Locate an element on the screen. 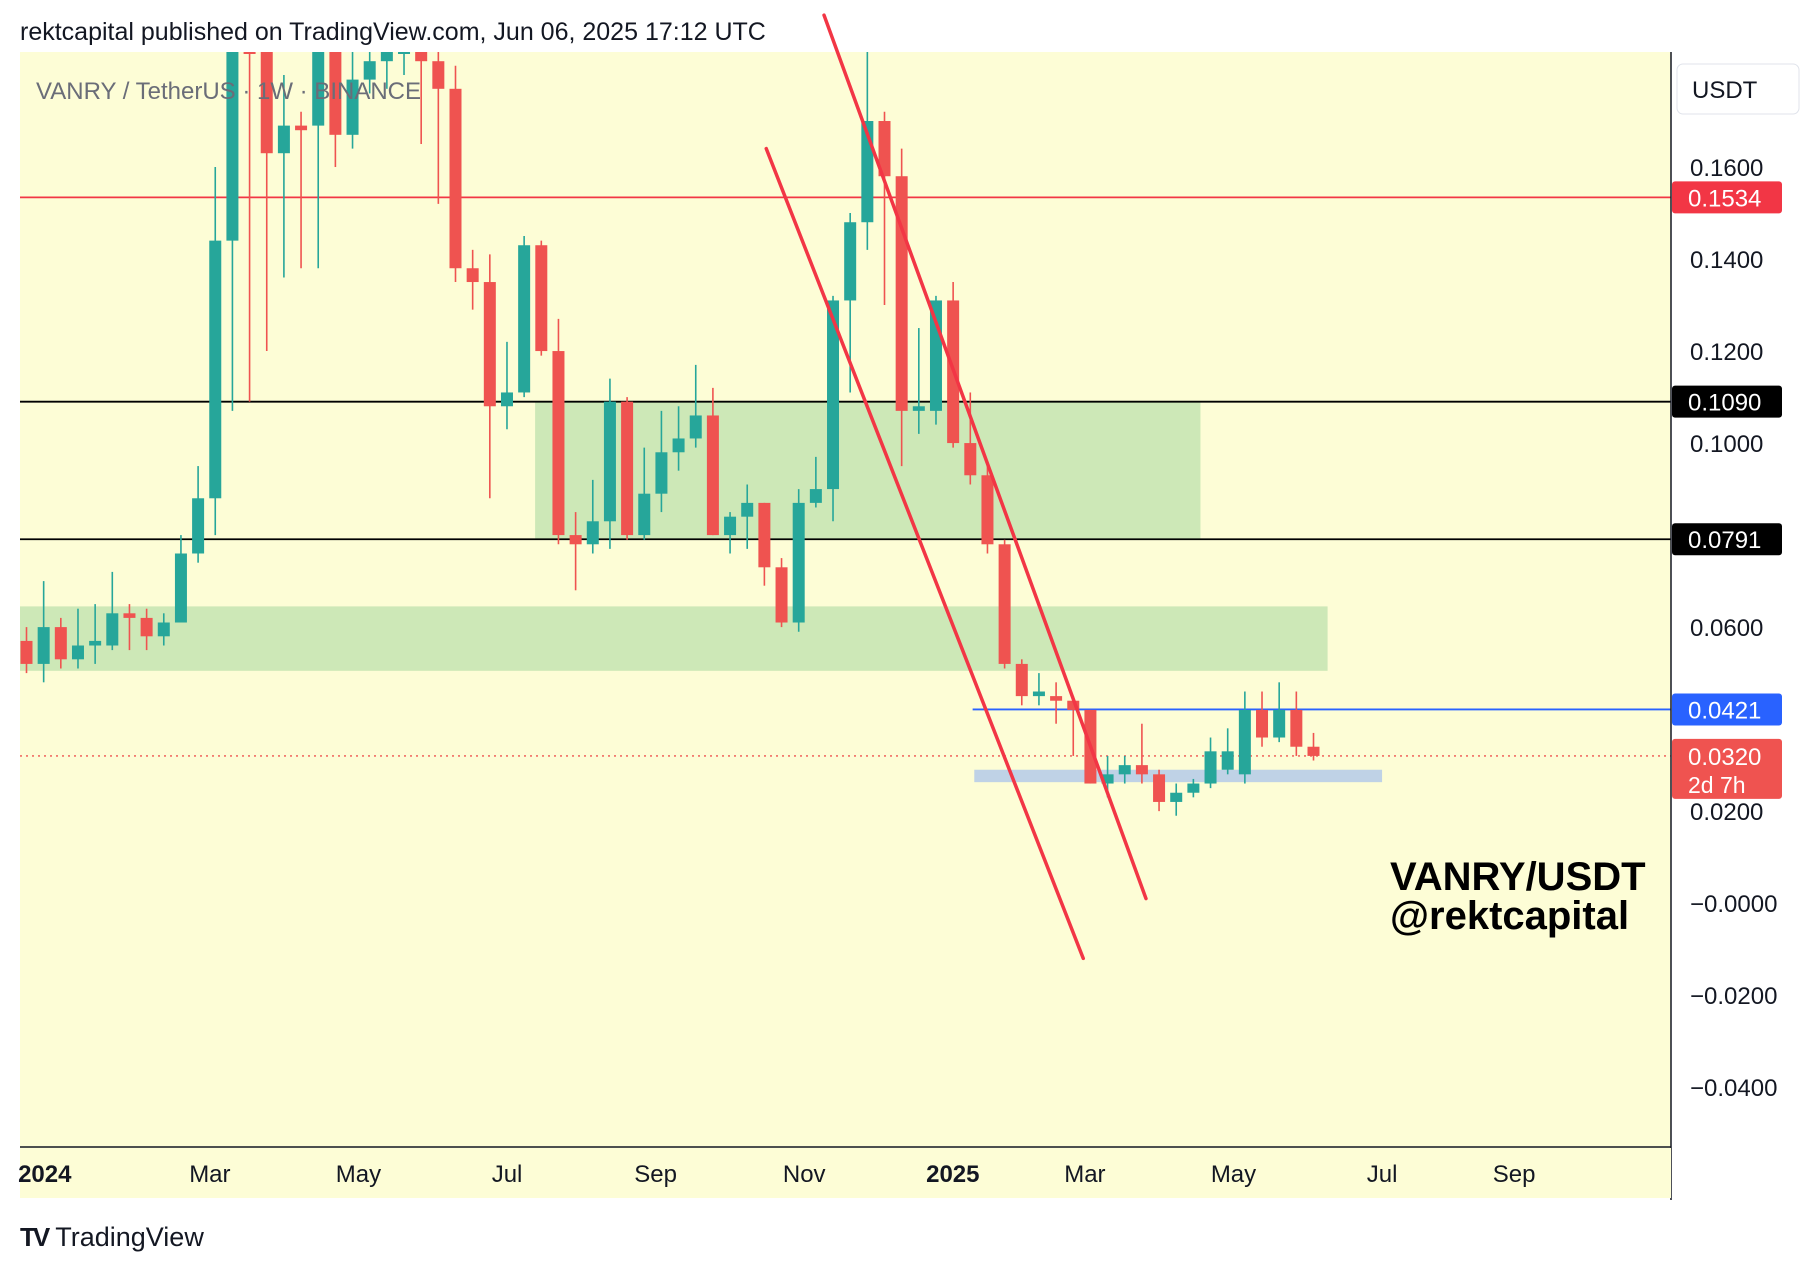 The height and width of the screenshot is (1268, 1820). price-tick-label: −0.0200 is located at coordinates (1733, 996).